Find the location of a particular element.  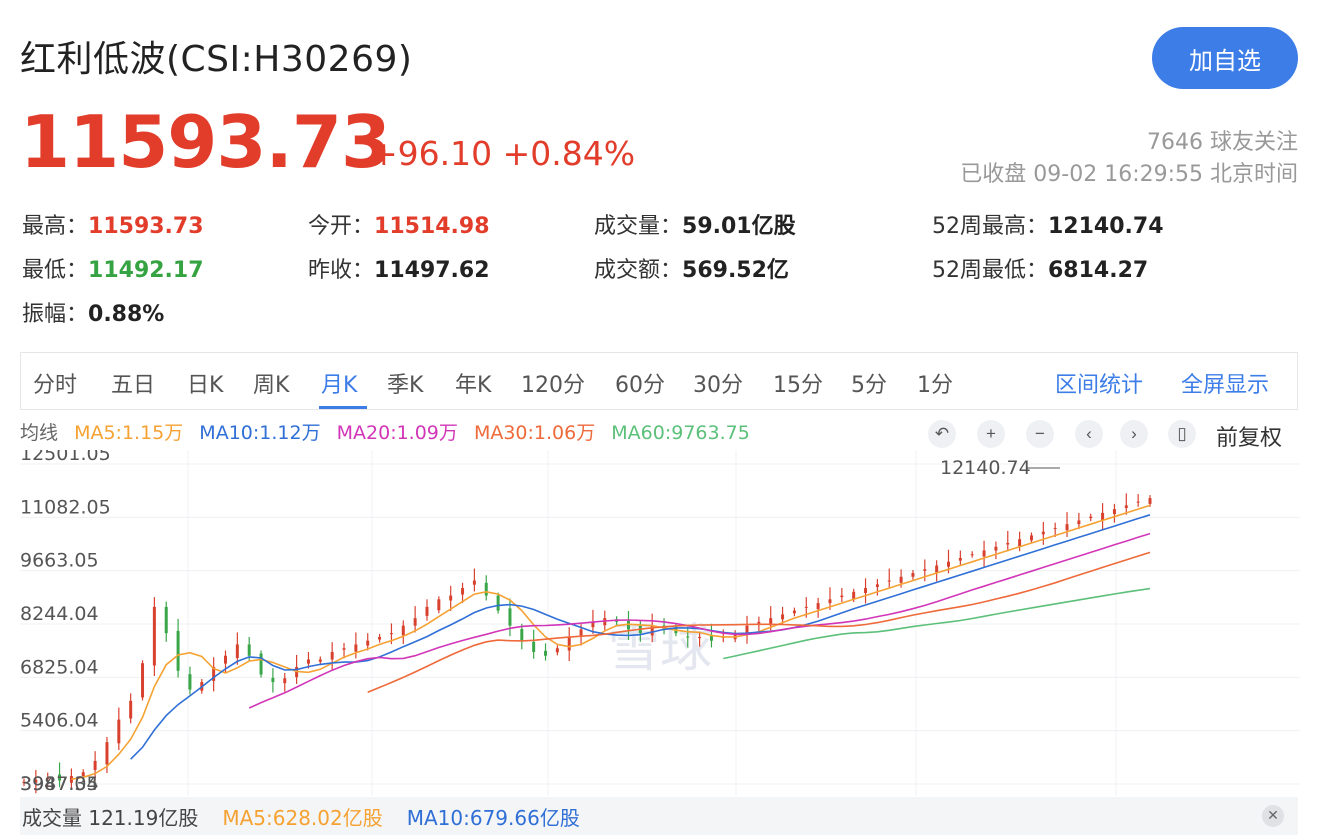

ma5-value: MA5:1.15万 is located at coordinates (129, 433).